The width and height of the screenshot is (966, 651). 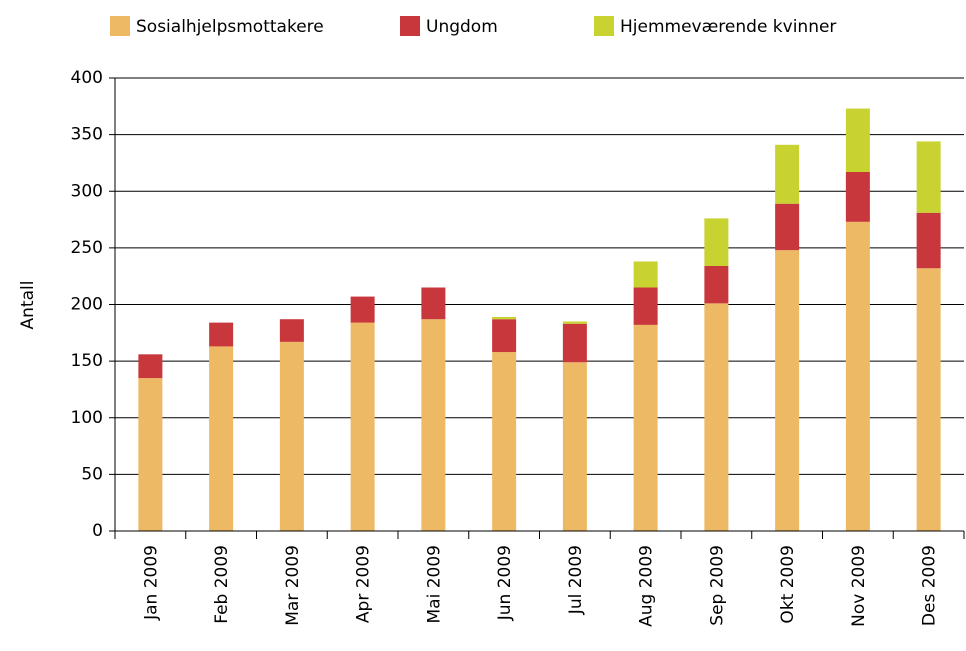 I want to click on x-tick-label: Jan 2009, so click(x=151, y=583).